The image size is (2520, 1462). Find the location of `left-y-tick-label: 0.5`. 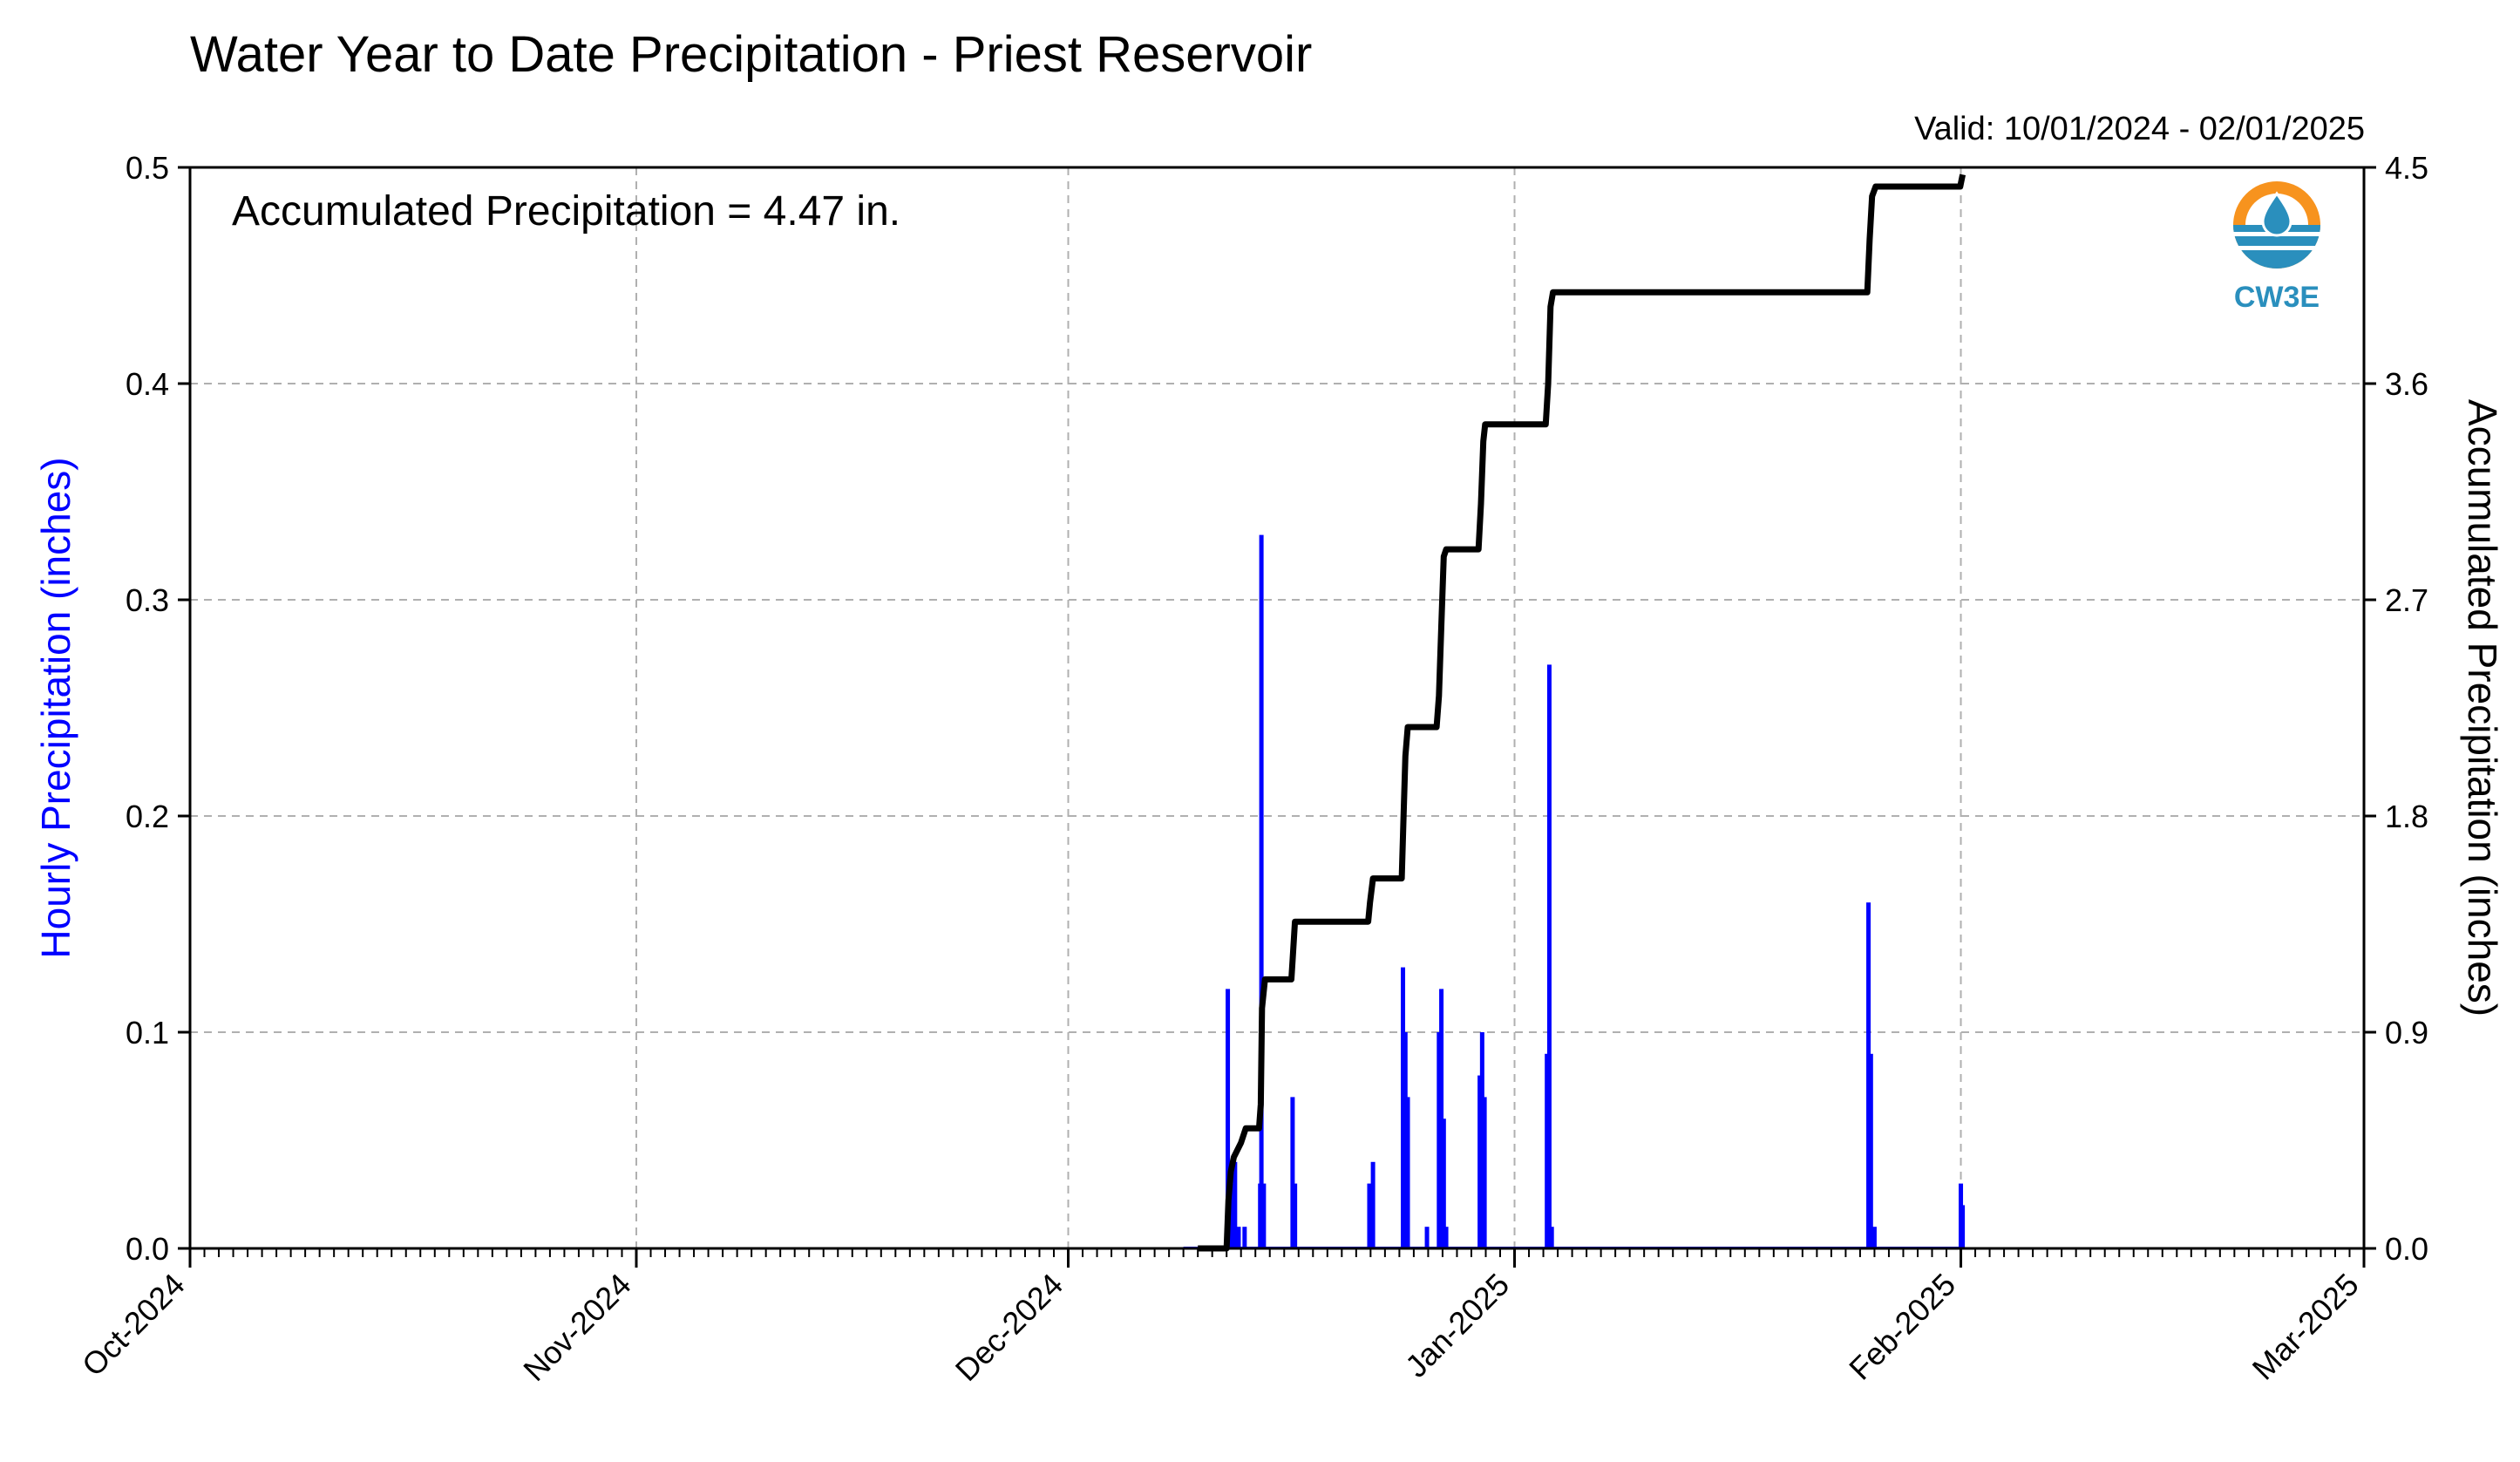

left-y-tick-label: 0.5 is located at coordinates (147, 168).